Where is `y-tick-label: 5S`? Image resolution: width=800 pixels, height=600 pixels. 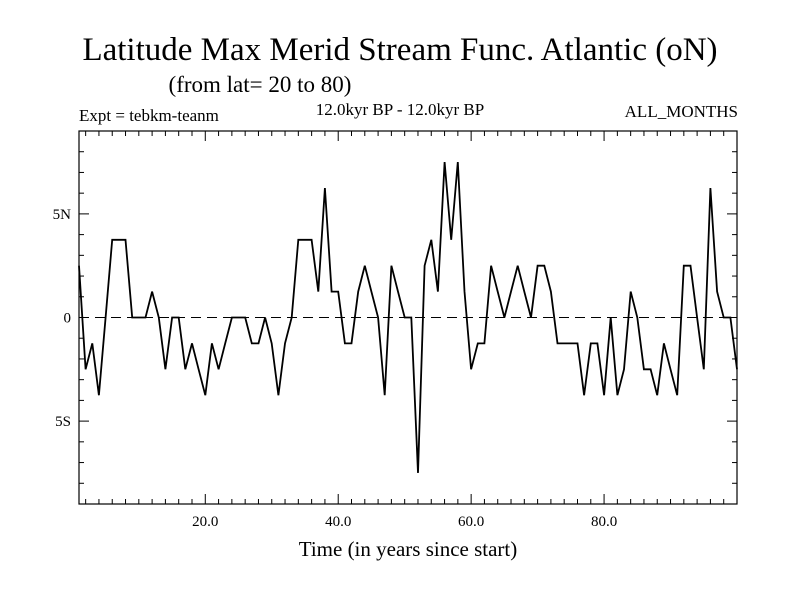
y-tick-label: 5S is located at coordinates (63, 422).